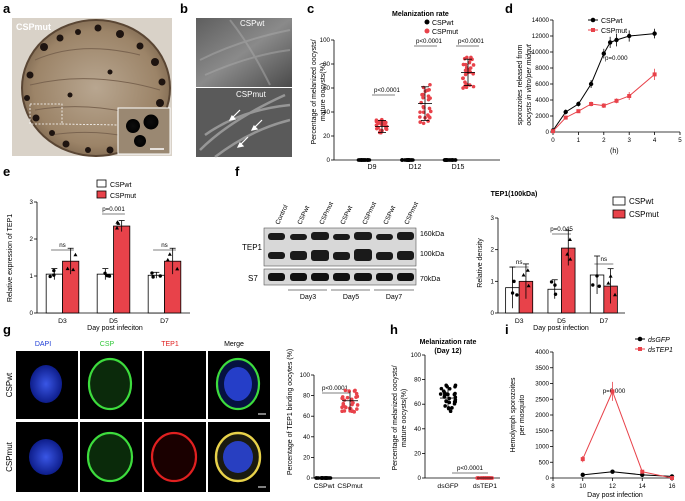 Image resolution: width=685 pixels, height=501 pixels. What do you see at coordinates (561, 328) in the screenshot?
I see `chart-f-xlabel: Day post infection` at bounding box center [561, 328].